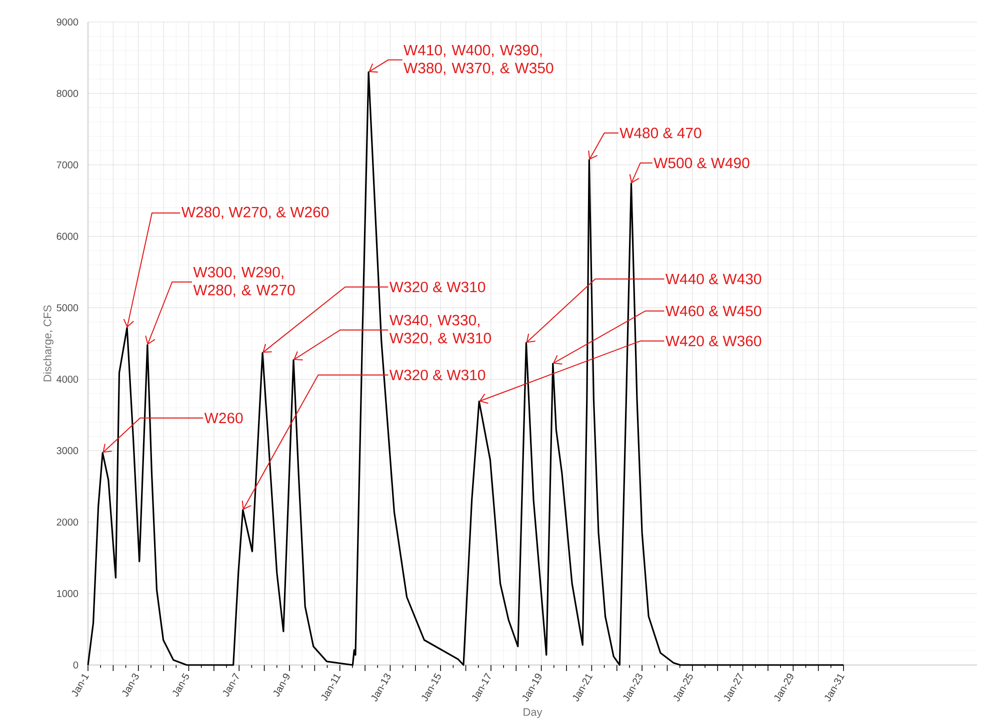 Image resolution: width=987 pixels, height=726 pixels. I want to click on y-tick-label: 7000, so click(67, 164).